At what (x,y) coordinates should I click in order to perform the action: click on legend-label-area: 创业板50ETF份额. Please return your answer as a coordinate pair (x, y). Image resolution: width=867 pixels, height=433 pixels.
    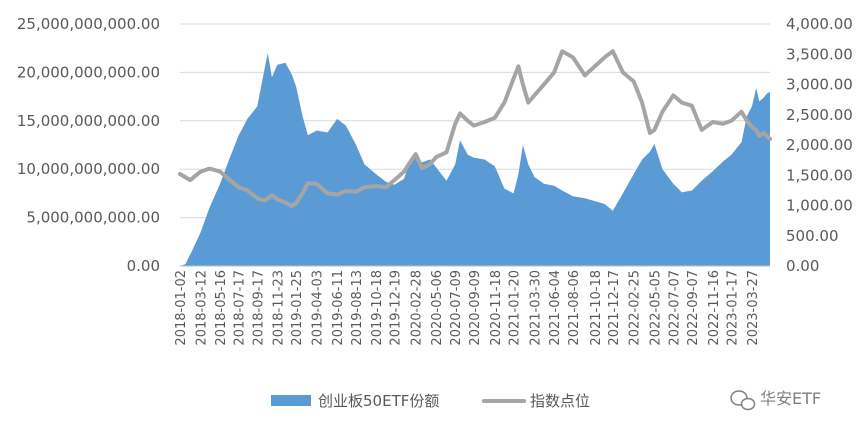
    Looking at the image, I should click on (378, 401).